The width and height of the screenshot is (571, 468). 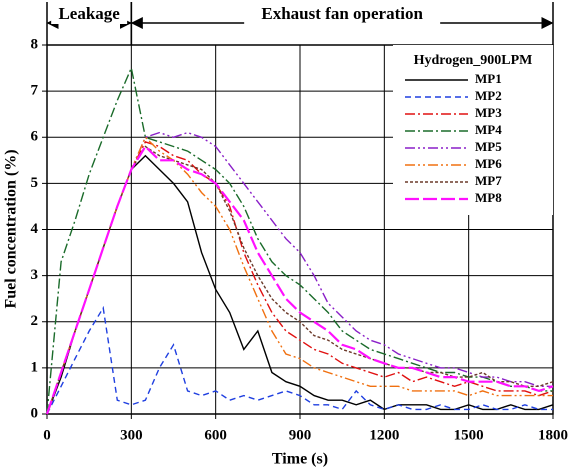 I want to click on y-tick-label: 1, so click(x=35, y=367).